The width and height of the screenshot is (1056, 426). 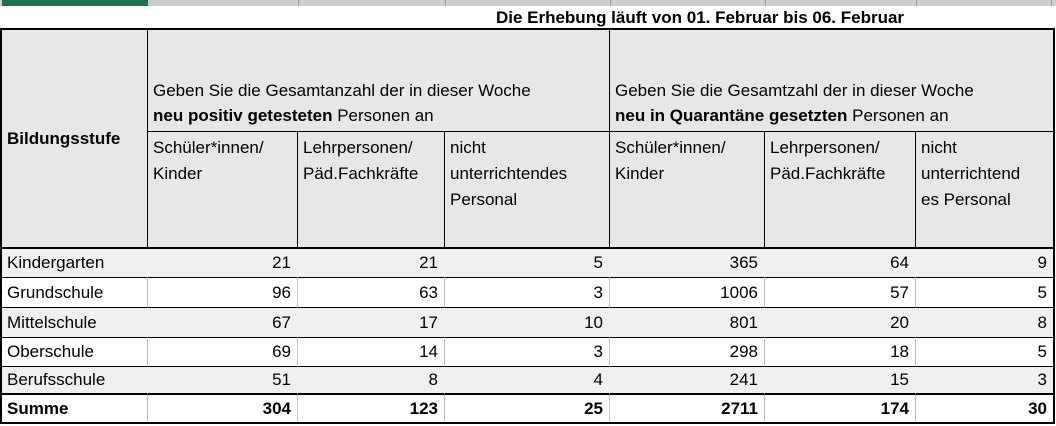 I want to click on total-cell-value: 30, so click(x=984, y=408).